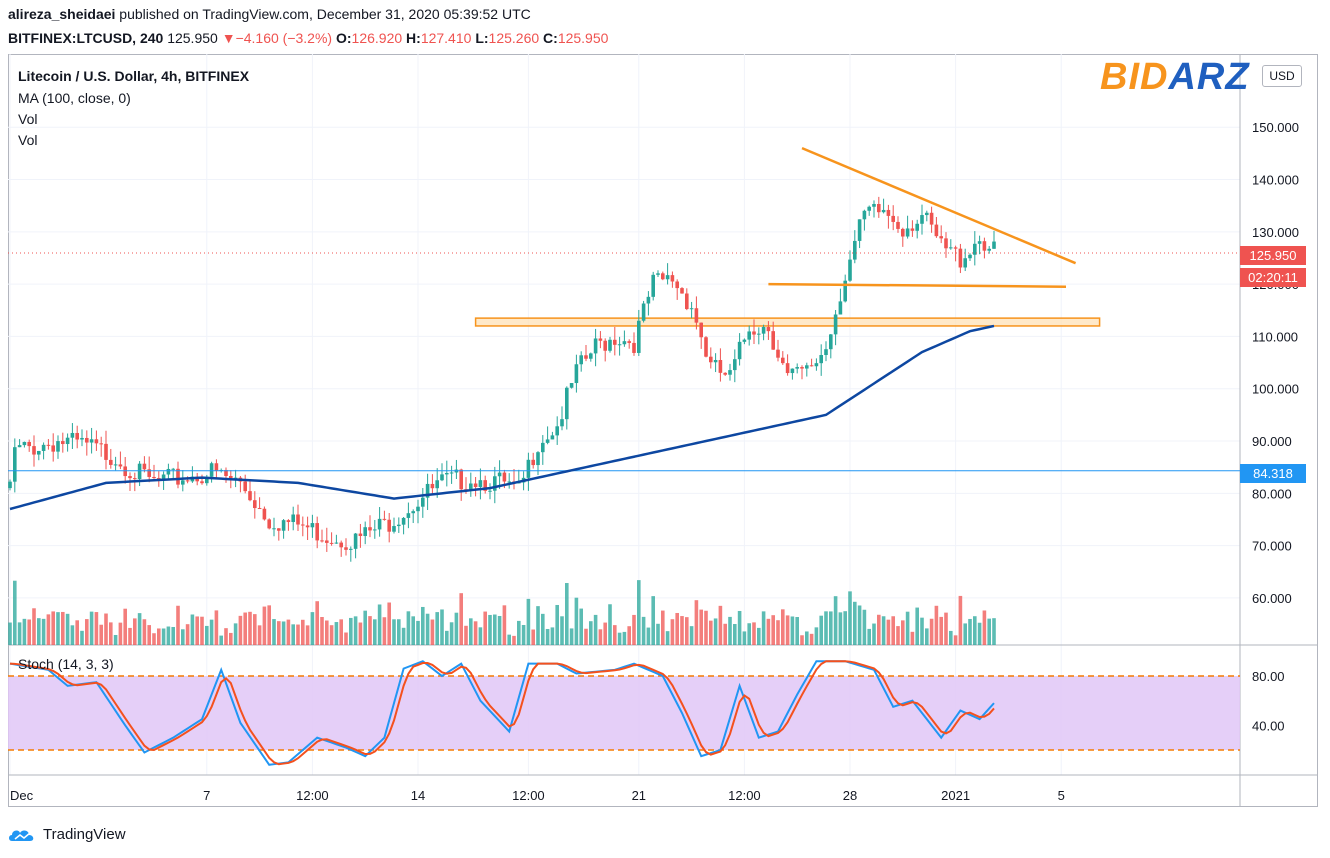 This screenshot has width=1330, height=858. Describe the element at coordinates (66, 664) in the screenshot. I see `stoch-legend: Stoch (14, 3, 3)` at that location.